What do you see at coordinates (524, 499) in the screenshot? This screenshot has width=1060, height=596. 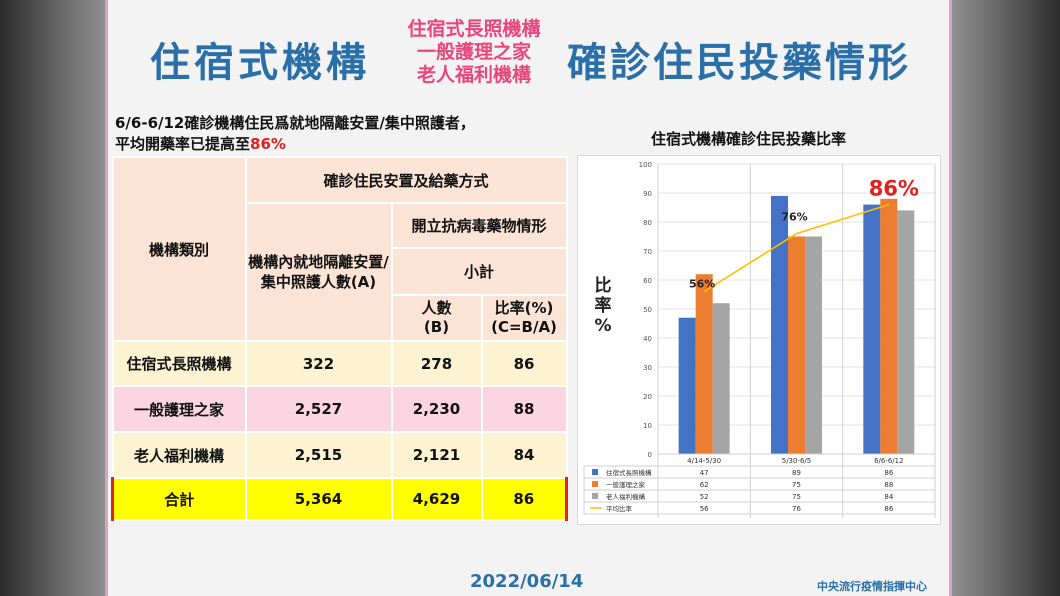 I see `total-c: 86` at bounding box center [524, 499].